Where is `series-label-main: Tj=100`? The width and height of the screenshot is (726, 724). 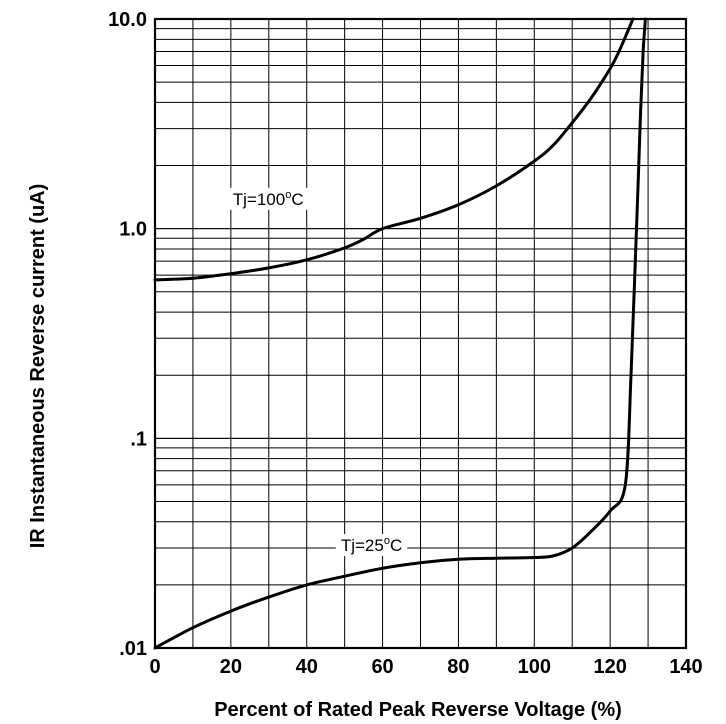
series-label-main: Tj=100 is located at coordinates (259, 199).